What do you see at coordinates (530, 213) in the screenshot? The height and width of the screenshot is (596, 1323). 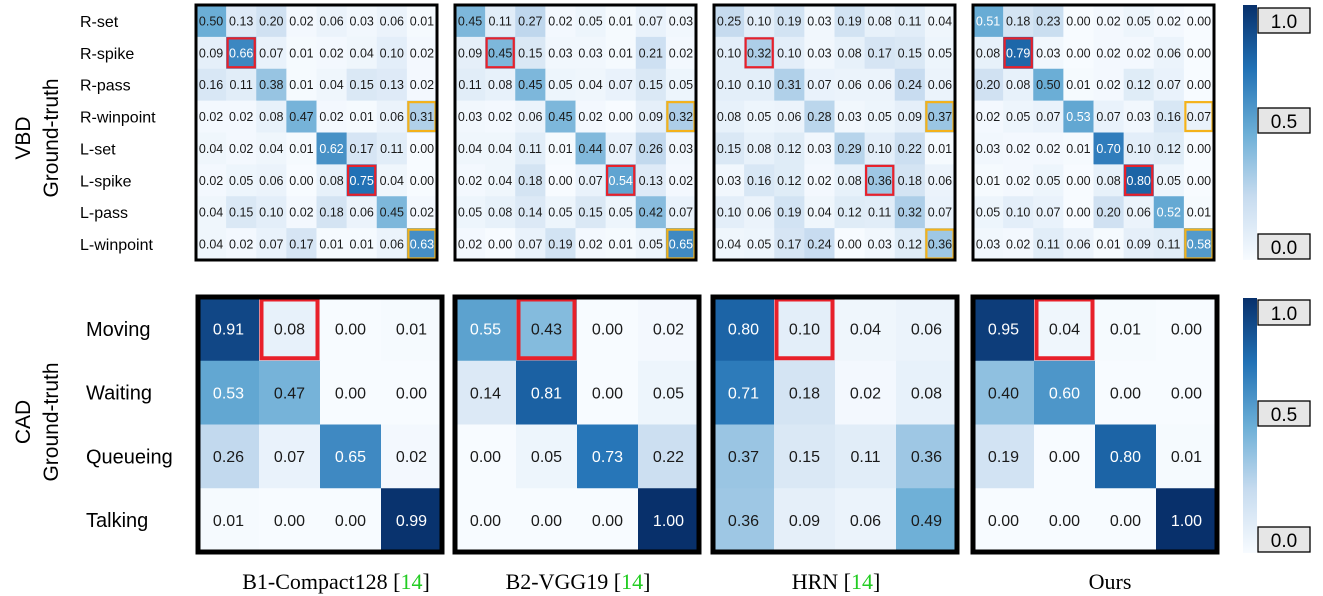 I see `cell-value-label: 0.14` at bounding box center [530, 213].